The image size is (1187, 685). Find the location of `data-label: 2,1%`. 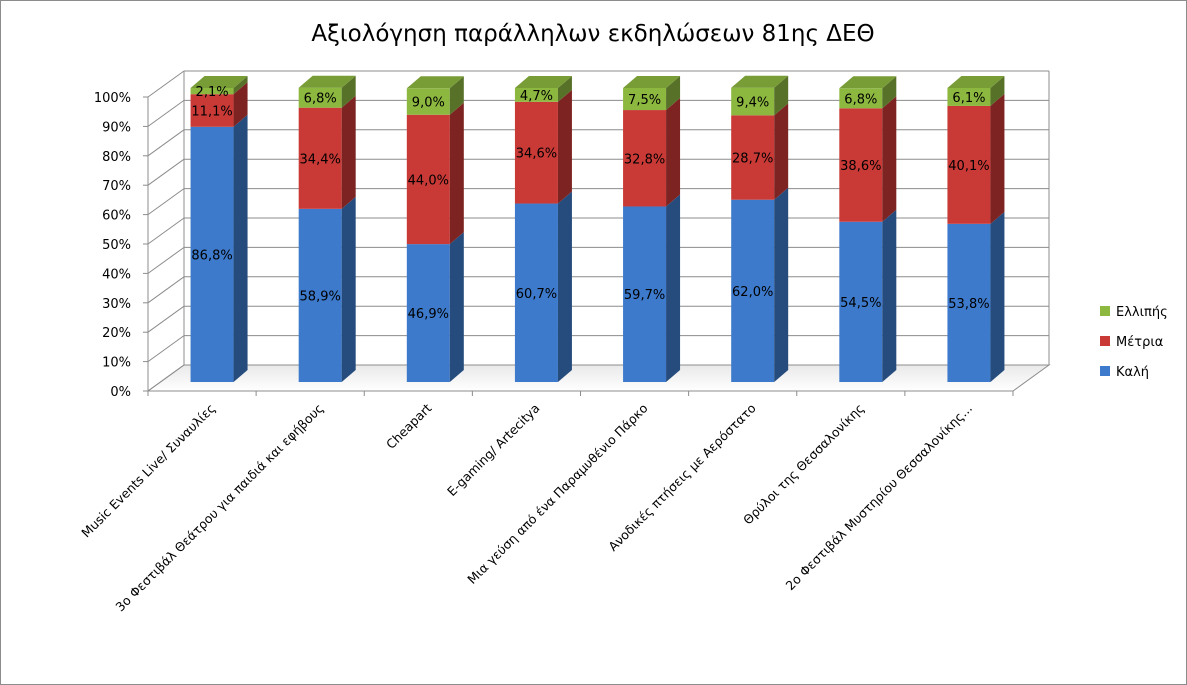

data-label: 2,1% is located at coordinates (212, 92).